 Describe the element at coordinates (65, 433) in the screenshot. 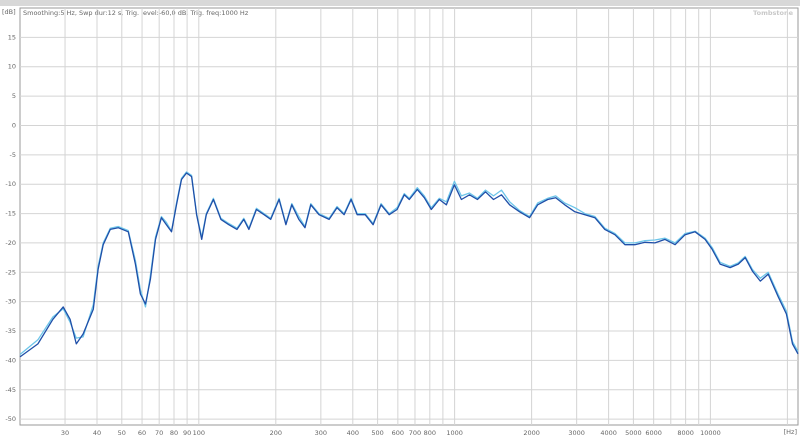

I see `x-tick-label: 30` at that location.